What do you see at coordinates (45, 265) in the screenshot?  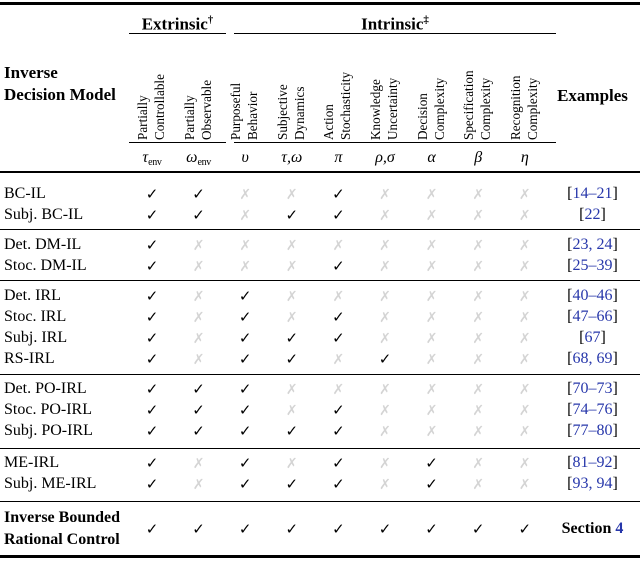 I see `model-name: Stoc. DM-IL` at bounding box center [45, 265].